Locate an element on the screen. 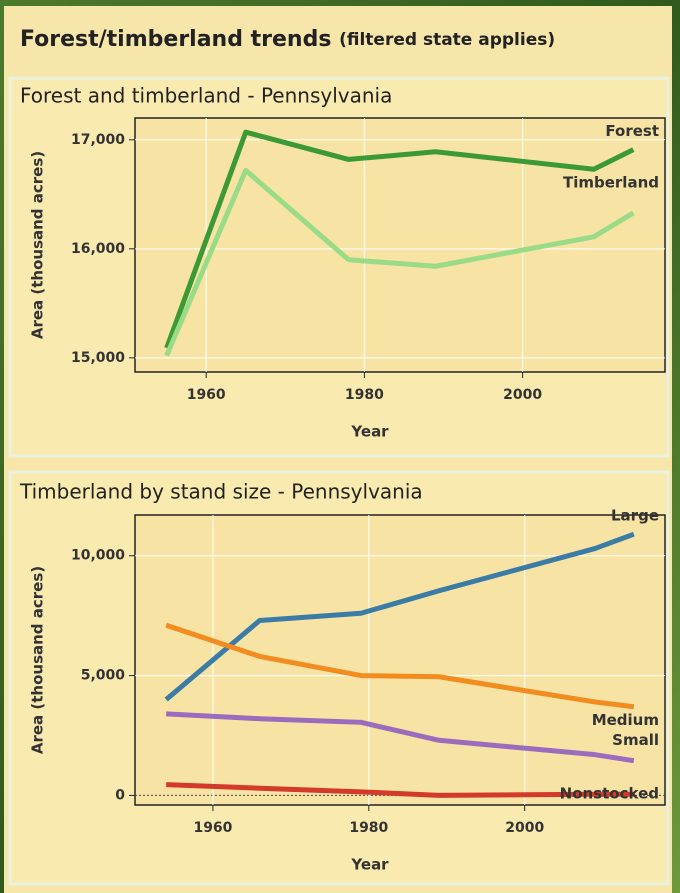 Image resolution: width=680 pixels, height=893 pixels. series-label: Nonstocked is located at coordinates (609, 794).